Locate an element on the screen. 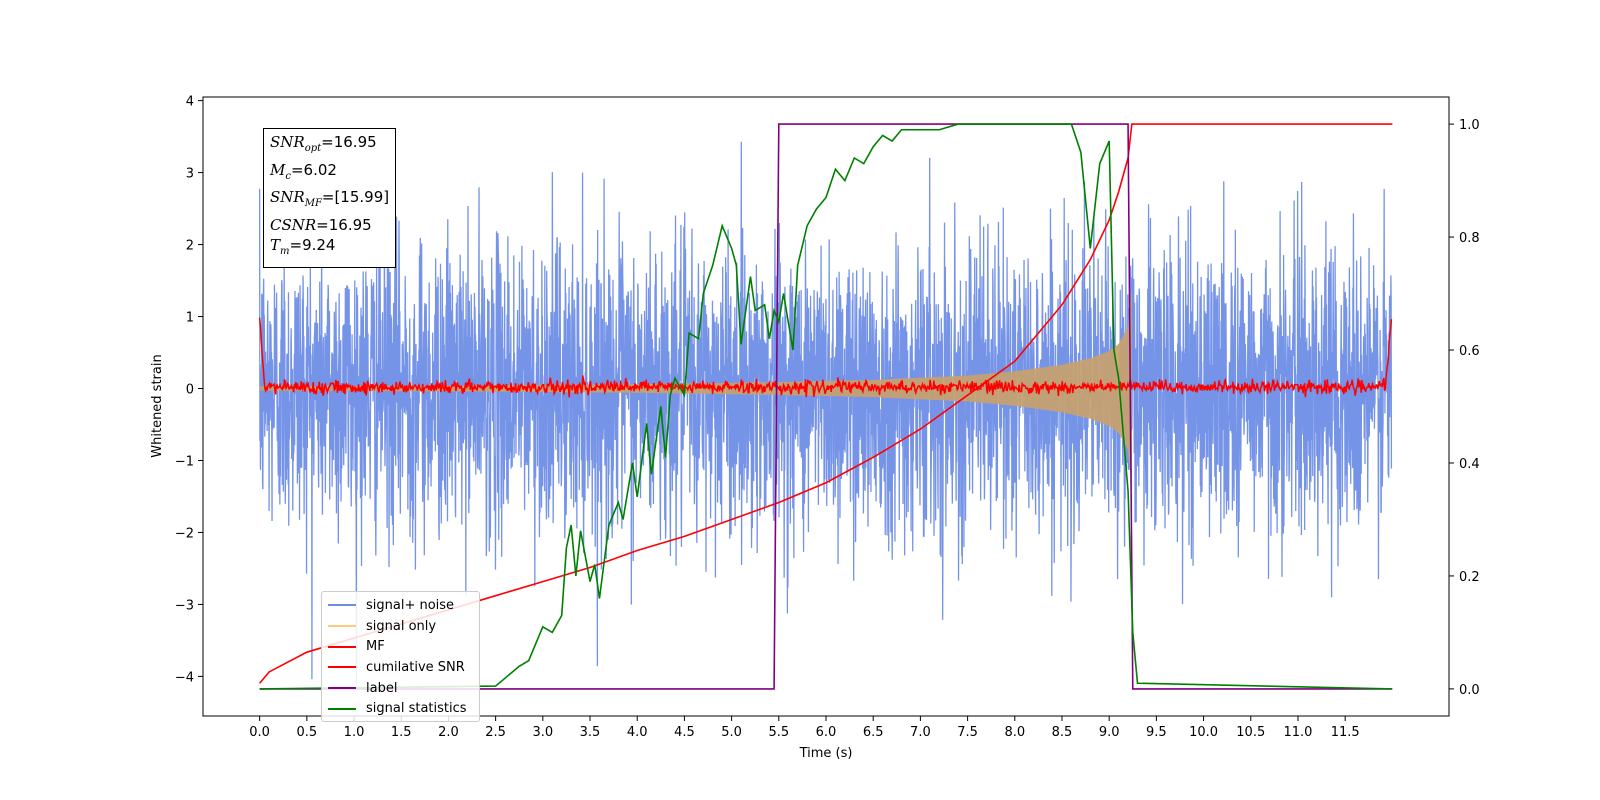 This screenshot has height=800, width=1600. y-tick-label: 1 is located at coordinates (190, 318).